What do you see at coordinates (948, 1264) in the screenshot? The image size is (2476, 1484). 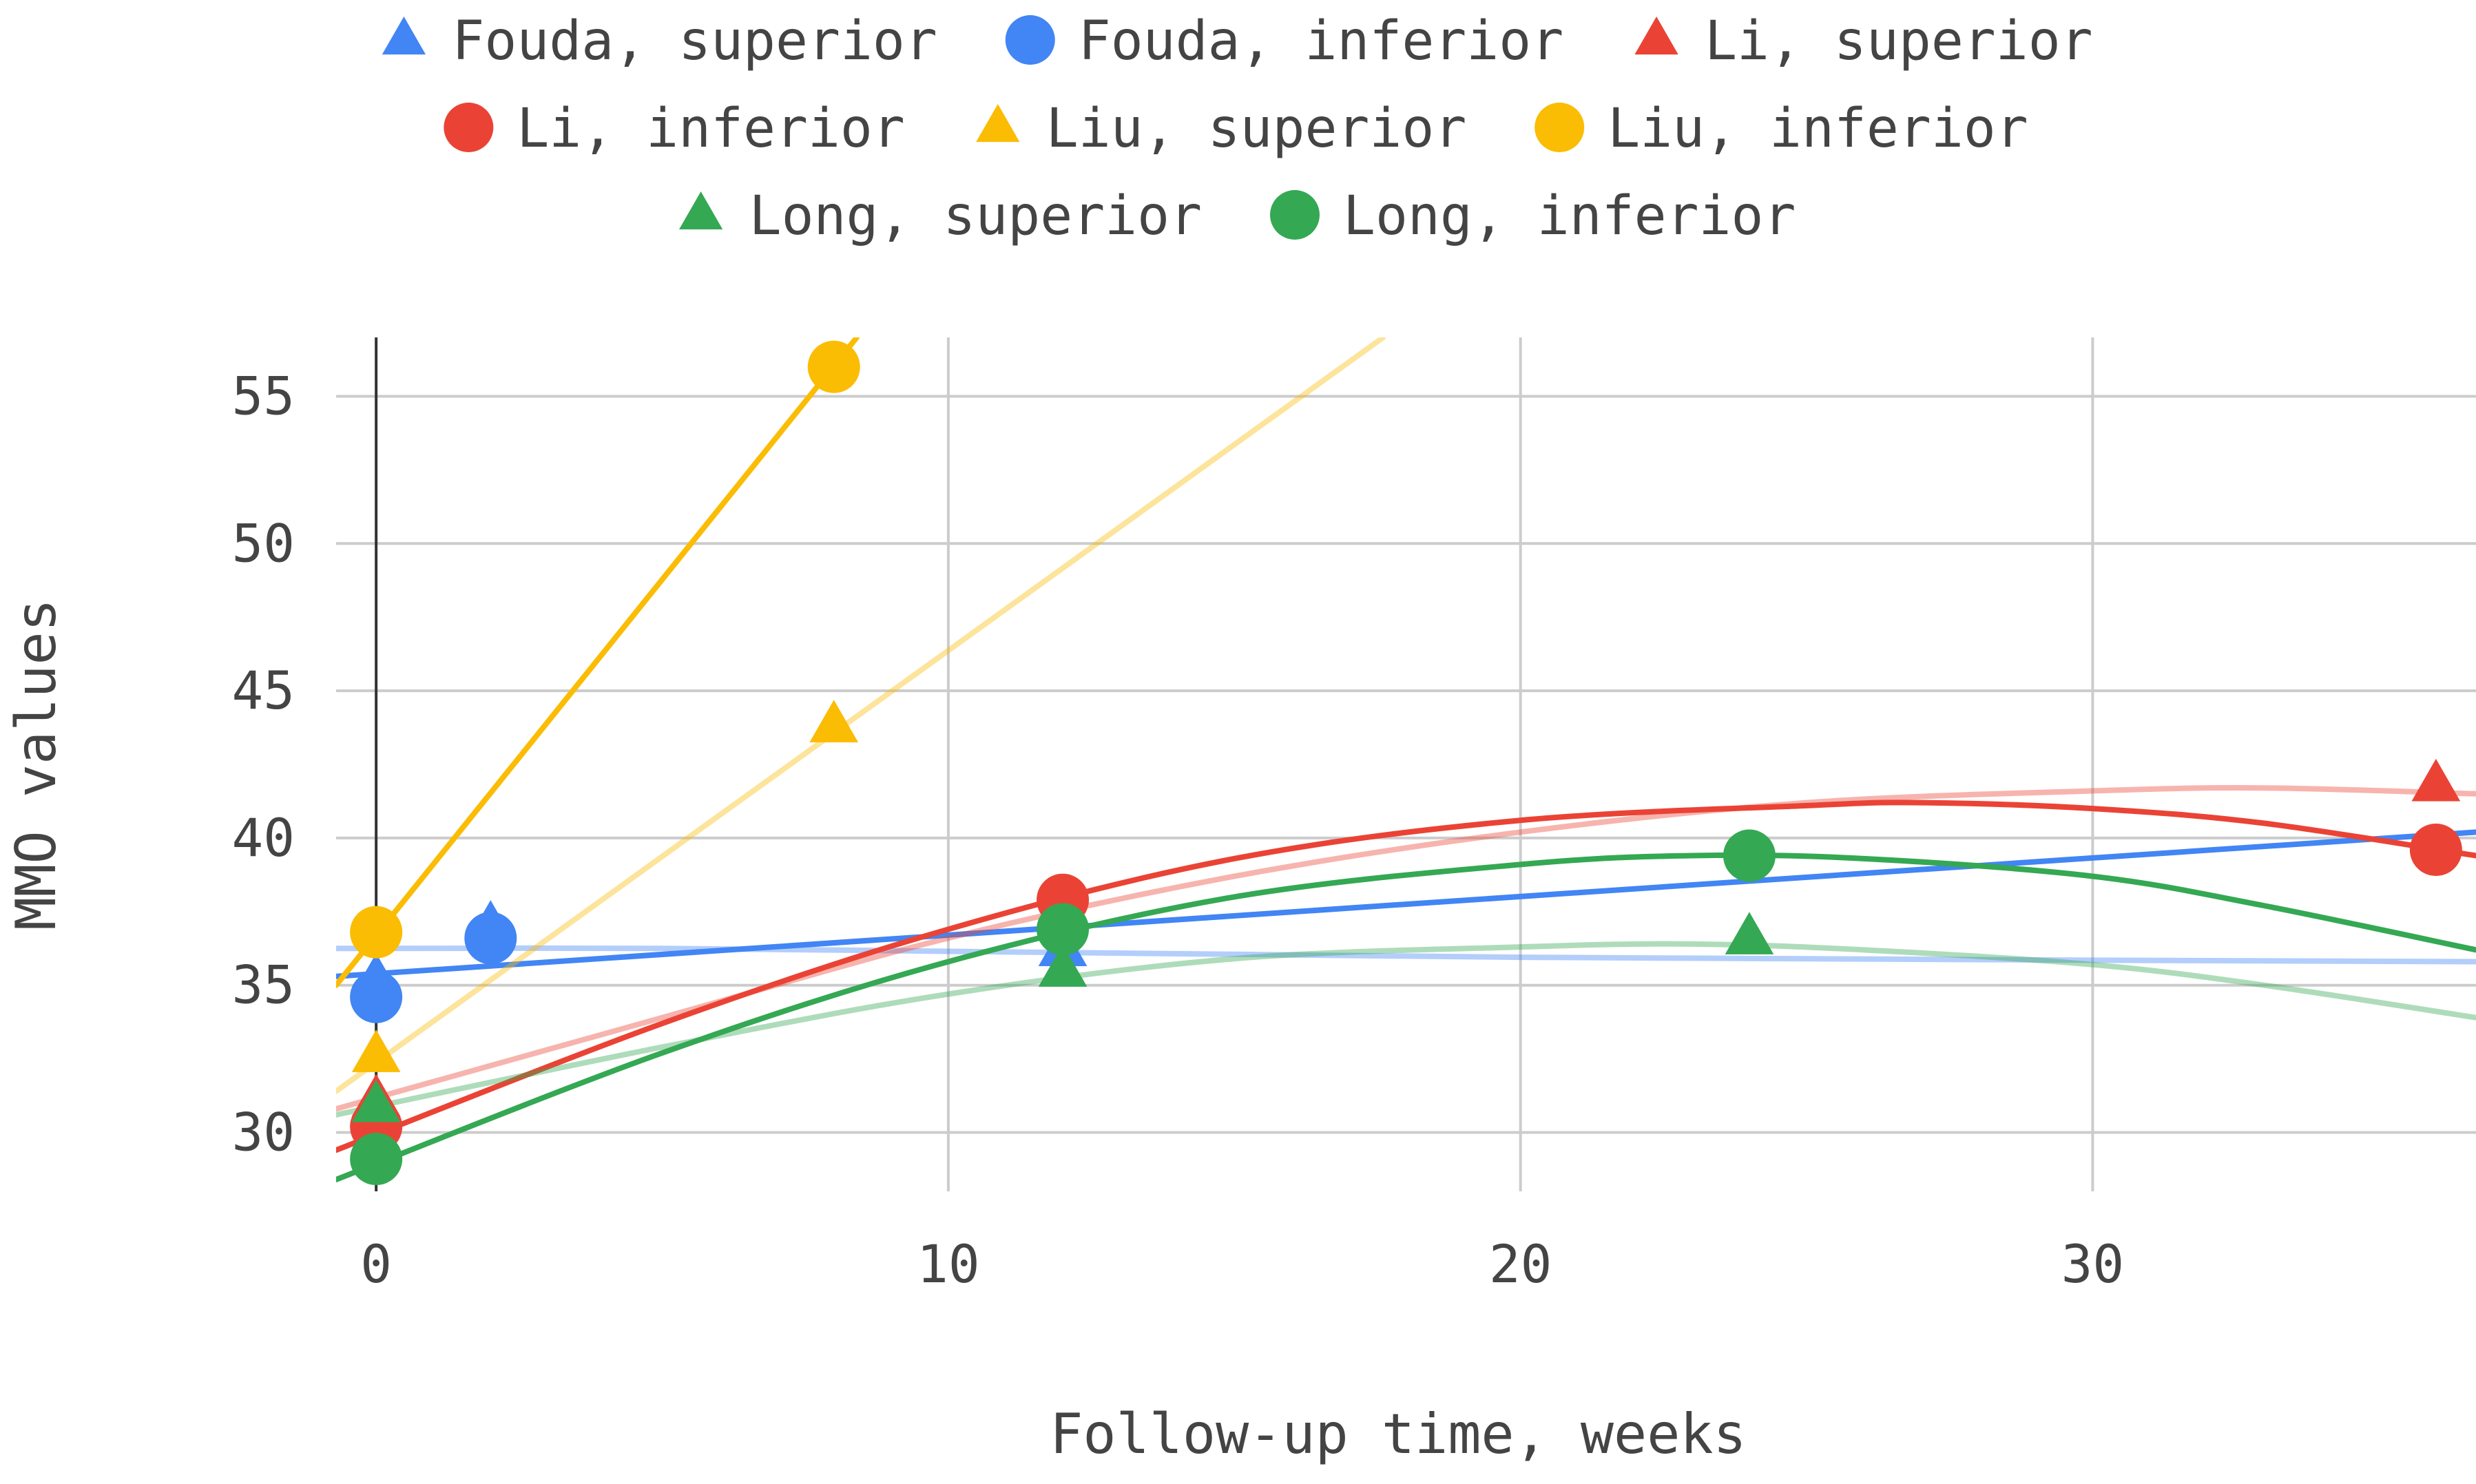 I see `x-tick-label: 10` at bounding box center [948, 1264].